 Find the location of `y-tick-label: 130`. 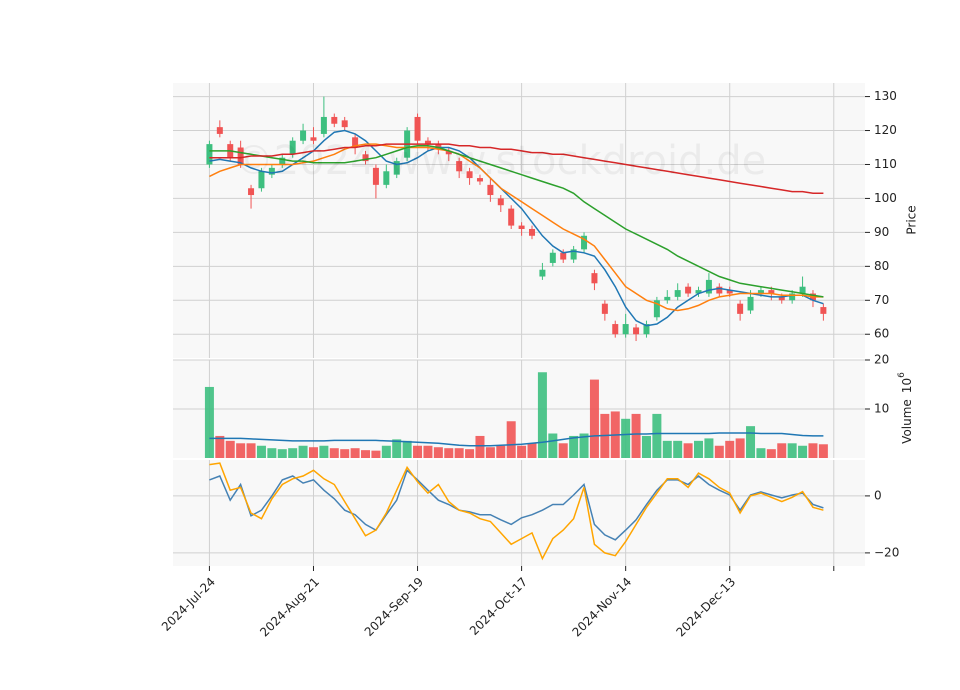

y-tick-label: 130 is located at coordinates (885, 96).